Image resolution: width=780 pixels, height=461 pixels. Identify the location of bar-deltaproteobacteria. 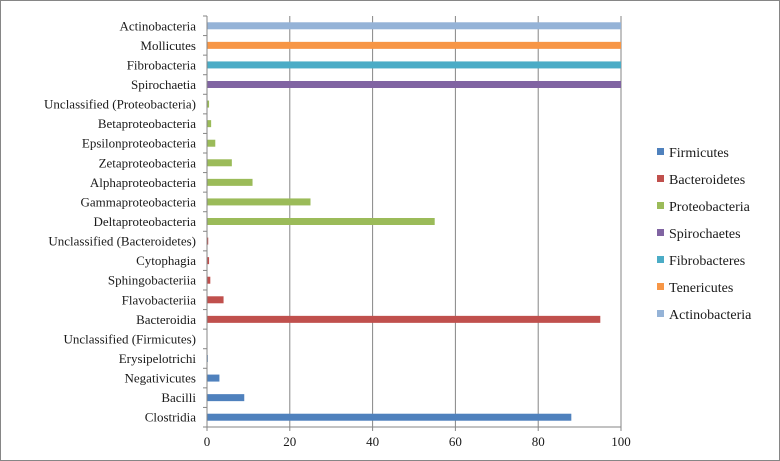
(321, 221).